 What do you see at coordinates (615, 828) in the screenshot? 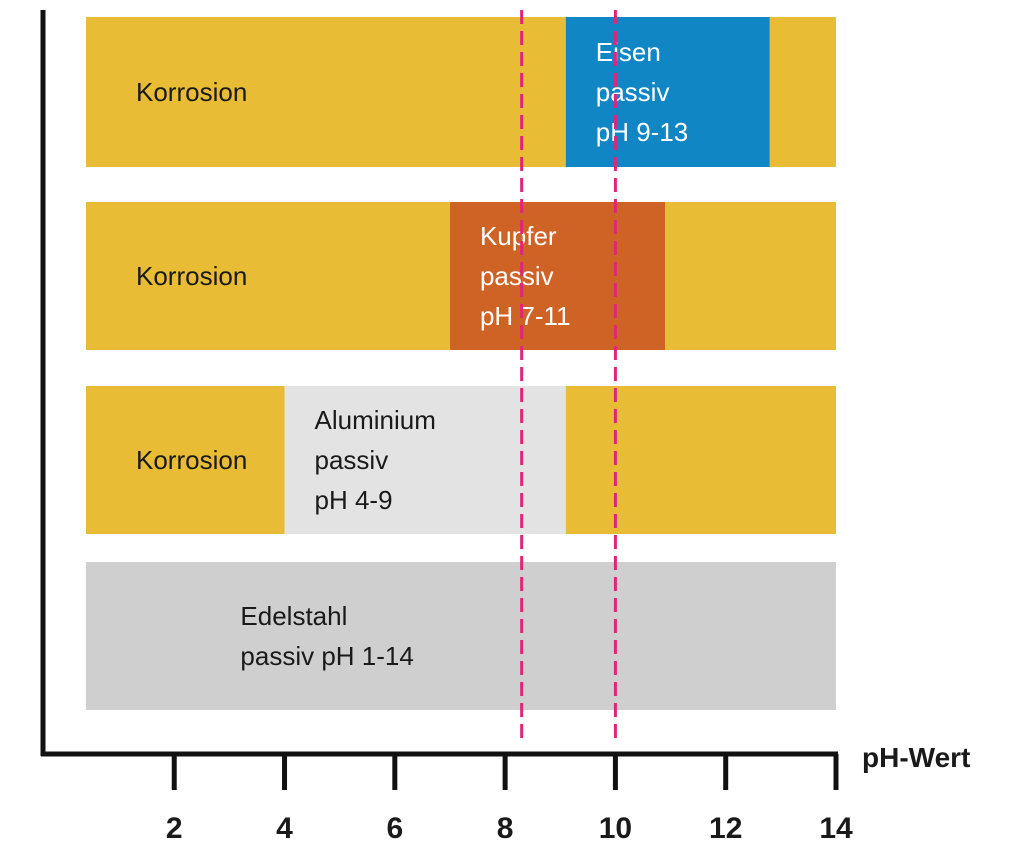
I see `x-tick-label: 10` at bounding box center [615, 828].